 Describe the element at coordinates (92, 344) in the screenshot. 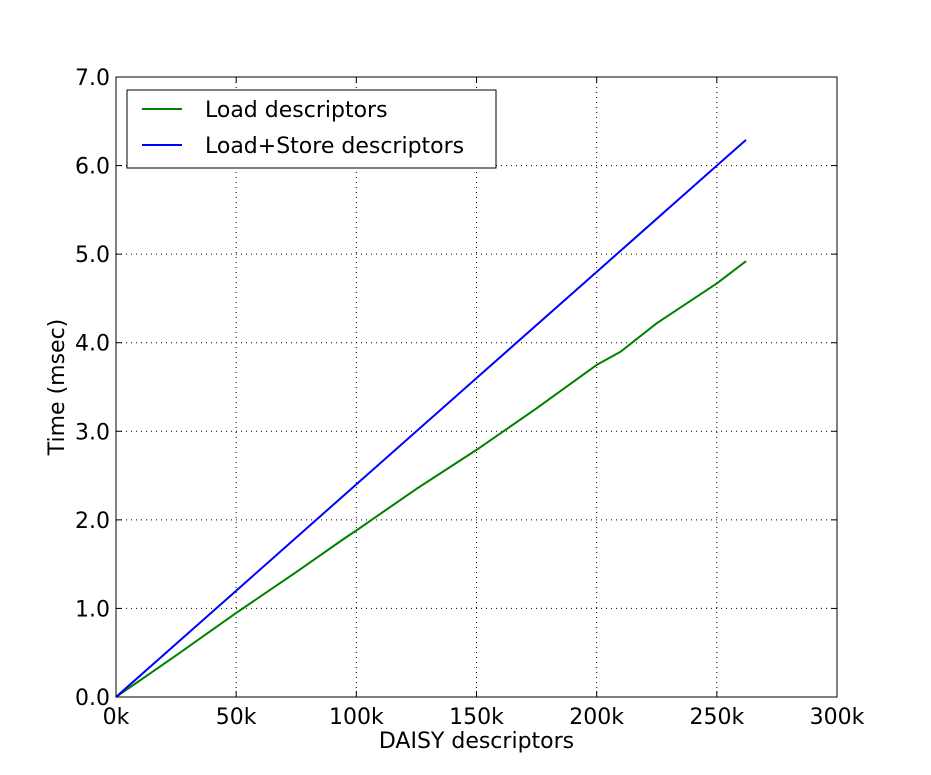

I see `y-tick-label: 4.0` at that location.